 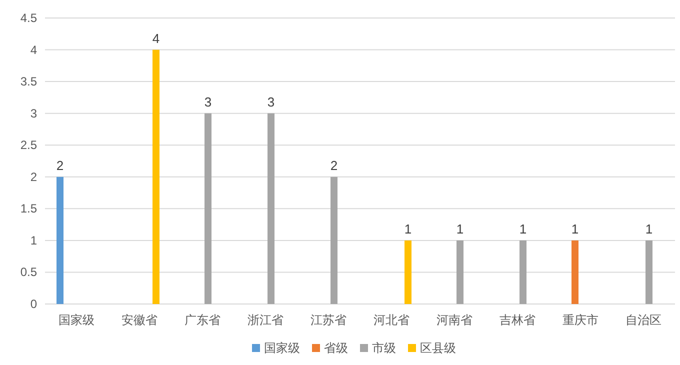 What do you see at coordinates (518, 320) in the screenshot?
I see `x-tick-label: 吉林省` at bounding box center [518, 320].